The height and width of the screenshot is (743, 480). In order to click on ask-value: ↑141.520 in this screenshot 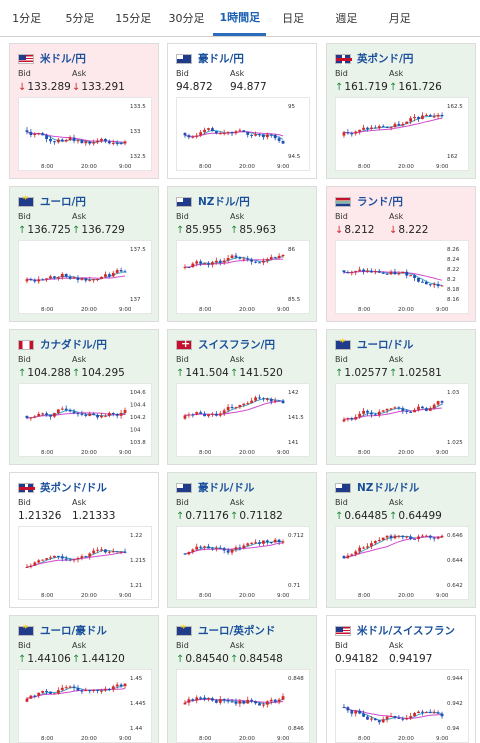, I will do `click(256, 373)`.